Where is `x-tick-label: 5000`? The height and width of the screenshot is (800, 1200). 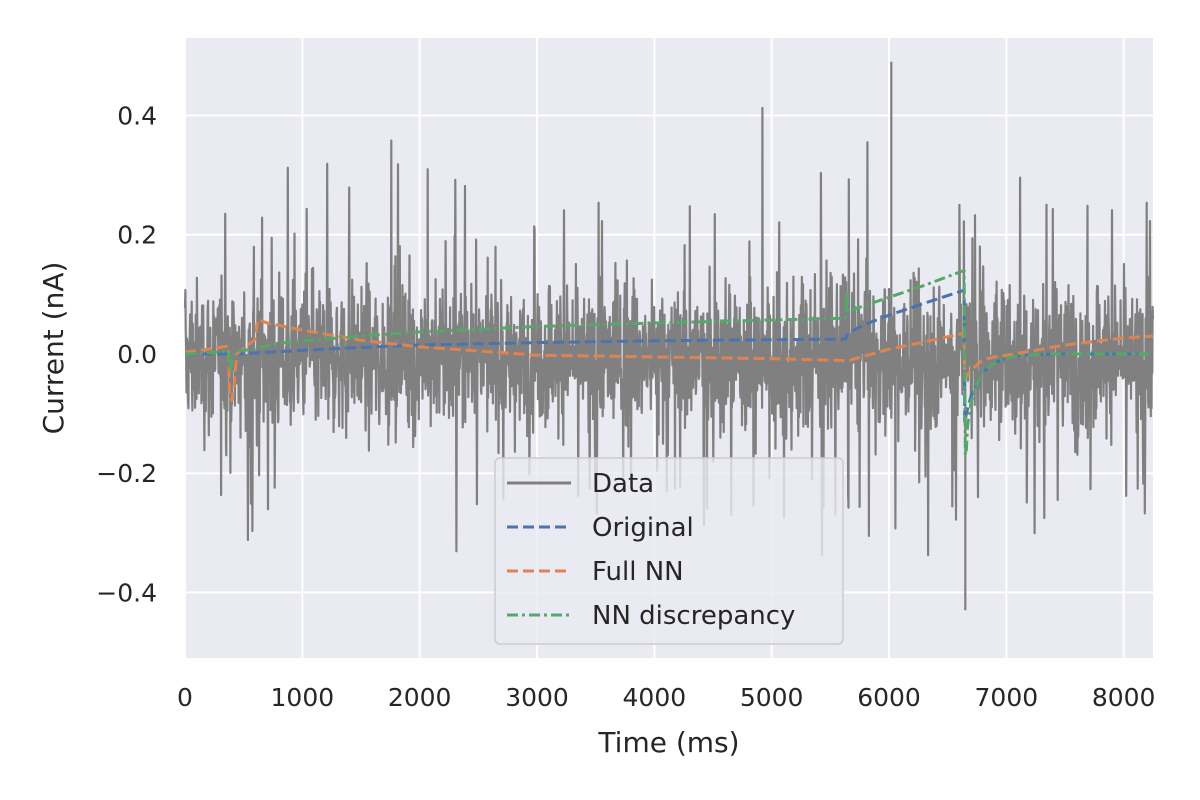
x-tick-label: 5000 is located at coordinates (772, 697).